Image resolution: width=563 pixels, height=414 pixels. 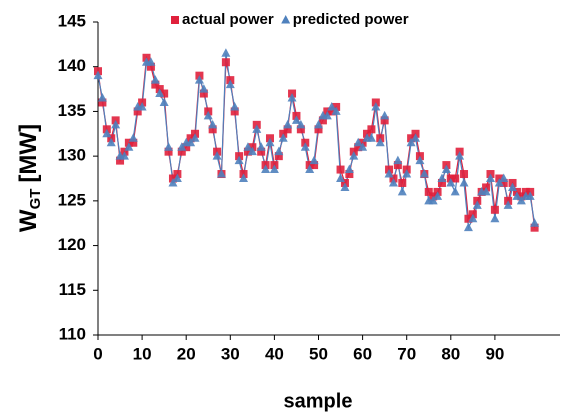 What do you see at coordinates (97, 353) in the screenshot?
I see `x-tick-label: 0` at bounding box center [97, 353].